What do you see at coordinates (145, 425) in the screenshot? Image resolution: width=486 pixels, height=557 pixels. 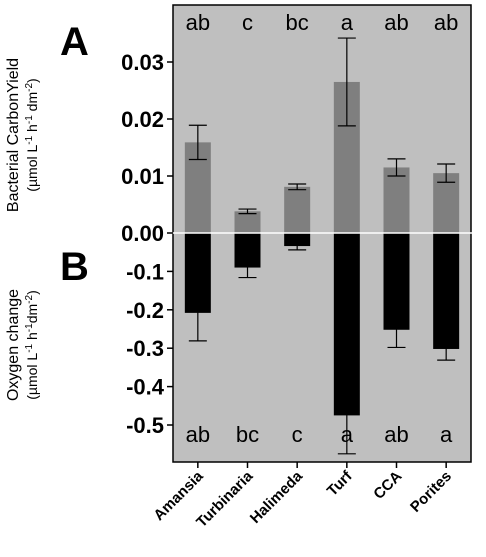 I see `y-tick-label: -0.5` at bounding box center [145, 425].